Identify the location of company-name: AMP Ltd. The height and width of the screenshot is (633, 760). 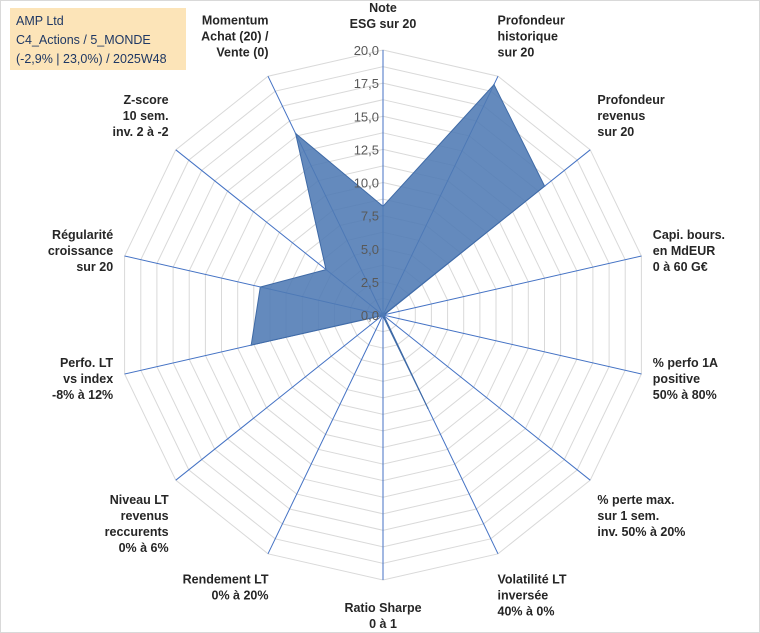
(40, 21).